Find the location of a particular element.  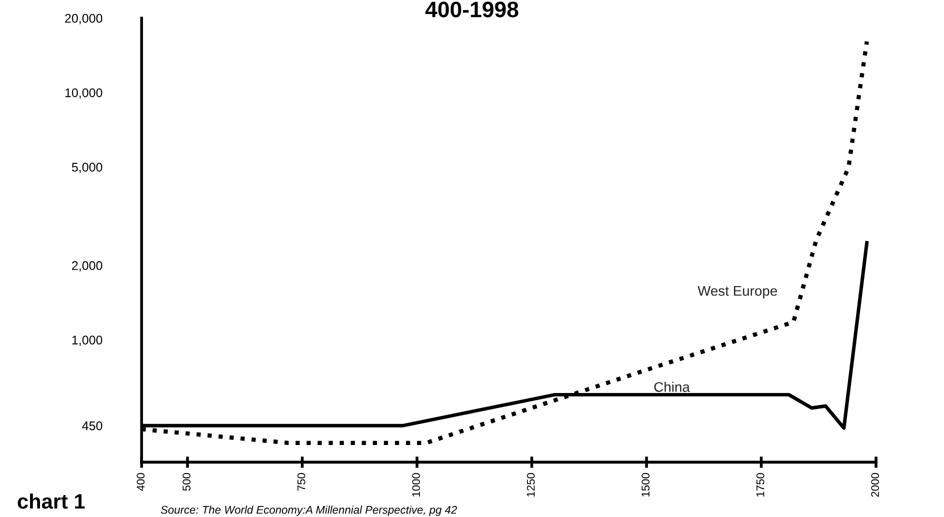

caption: chart 1 is located at coordinates (51, 501).